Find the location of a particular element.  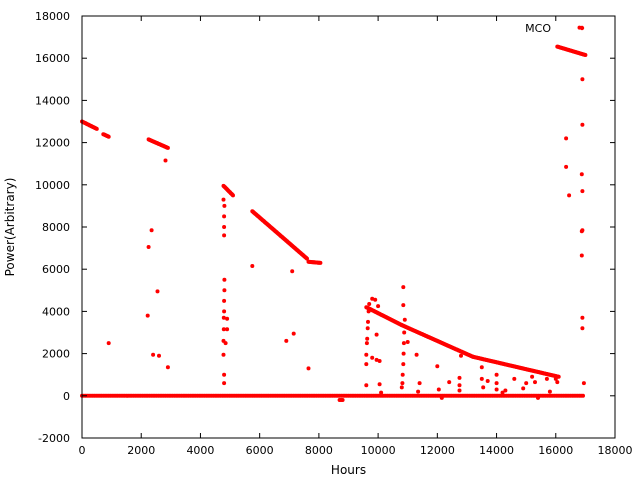

legend: MCO is located at coordinates (555, 28).